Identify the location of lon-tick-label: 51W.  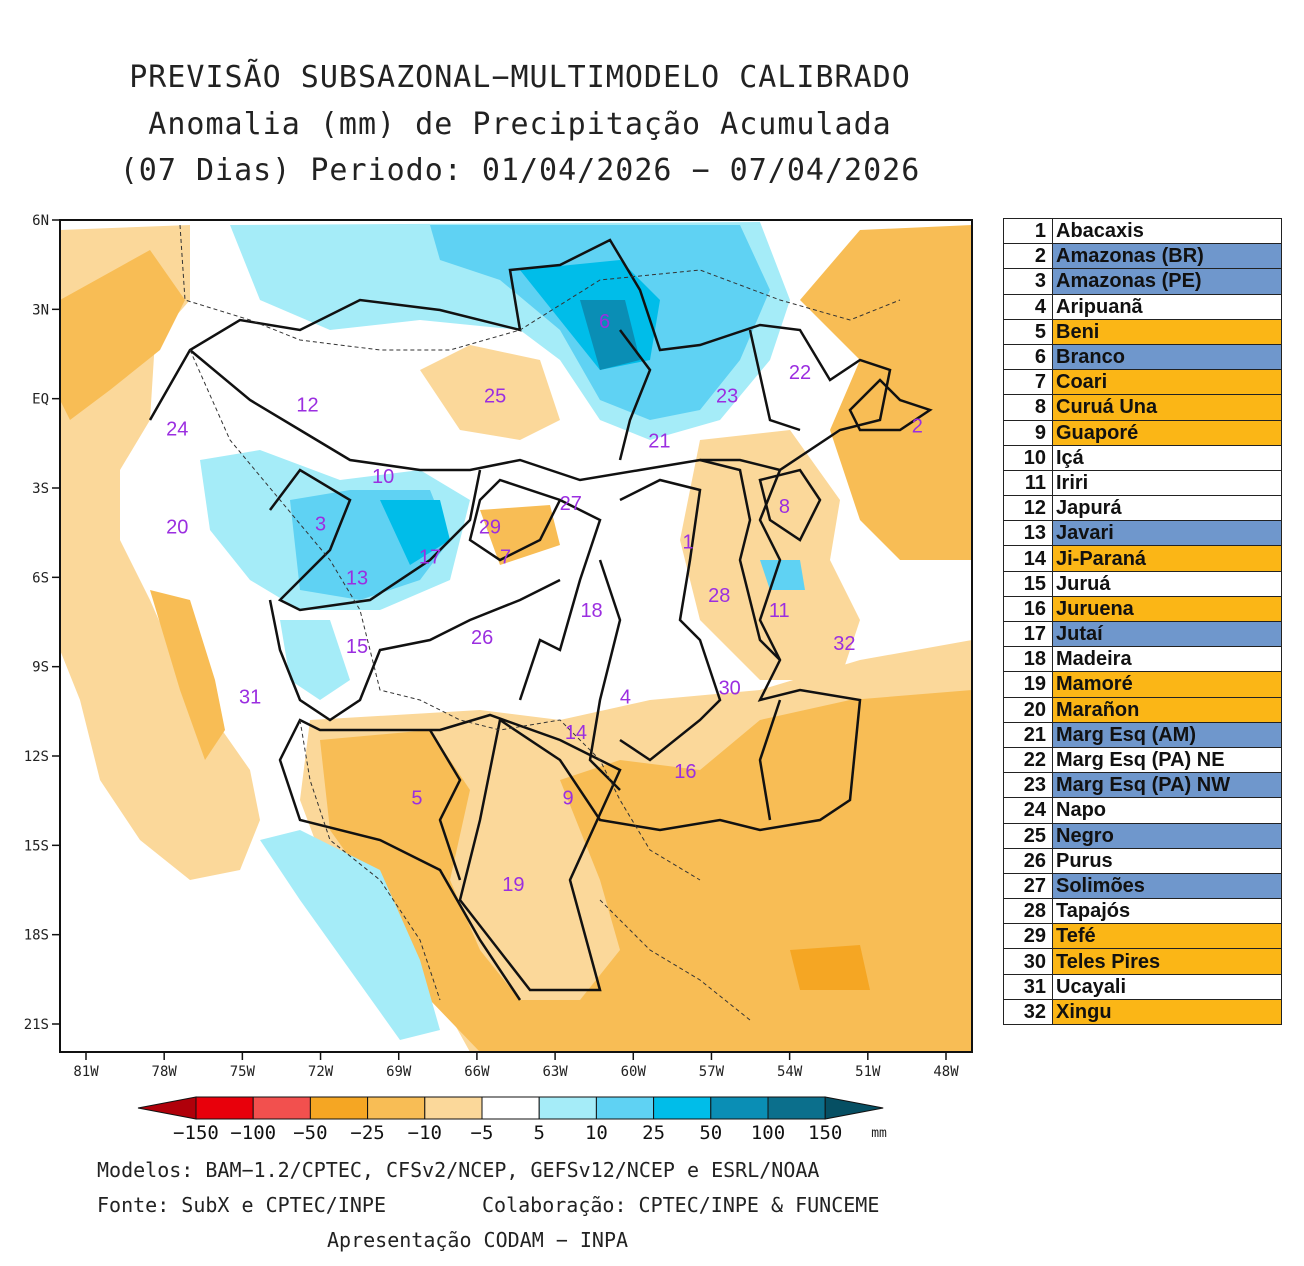
(868, 1072).